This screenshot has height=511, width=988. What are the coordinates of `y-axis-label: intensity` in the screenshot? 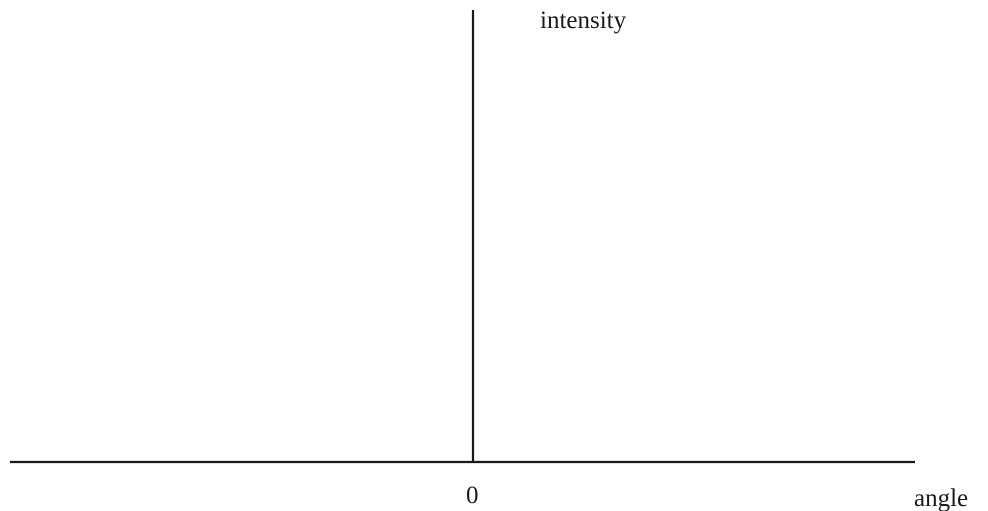 It's located at (583, 20).